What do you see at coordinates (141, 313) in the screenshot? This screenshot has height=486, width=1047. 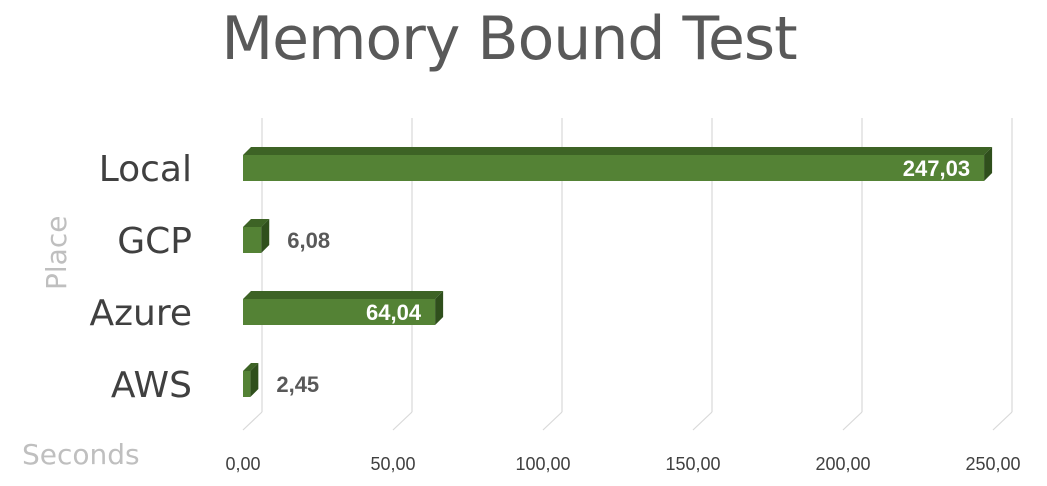 I see `category-label: Azure` at bounding box center [141, 313].